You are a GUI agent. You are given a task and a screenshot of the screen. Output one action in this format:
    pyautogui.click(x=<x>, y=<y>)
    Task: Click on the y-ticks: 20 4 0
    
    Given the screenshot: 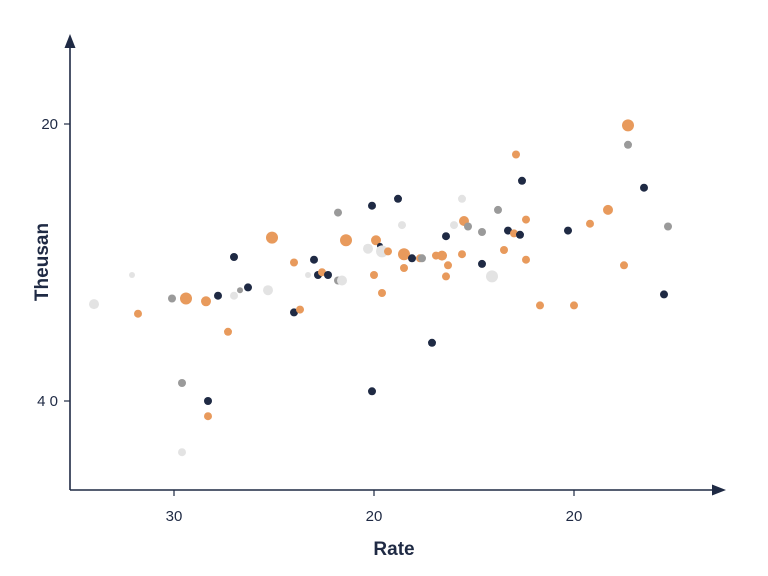 What is the action you would take?
    pyautogui.click(x=53, y=263)
    